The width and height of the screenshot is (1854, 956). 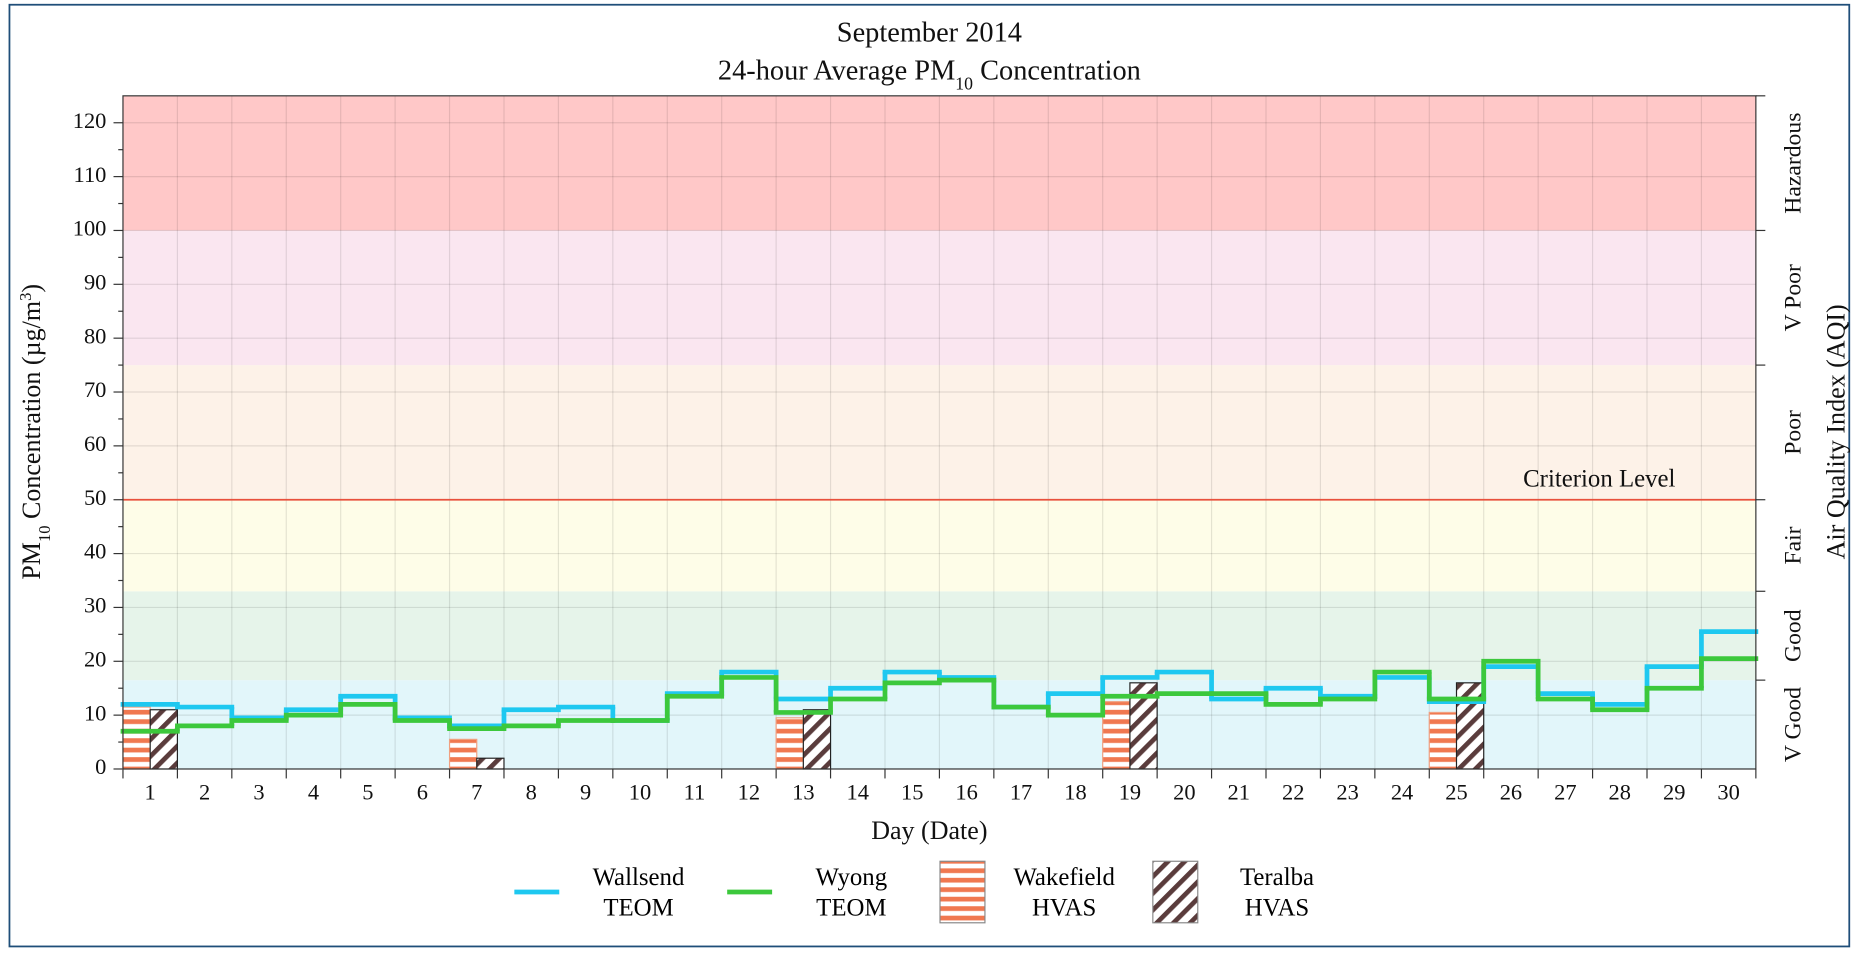 I want to click on aqi-band-label: Fair, so click(x=1793, y=545).